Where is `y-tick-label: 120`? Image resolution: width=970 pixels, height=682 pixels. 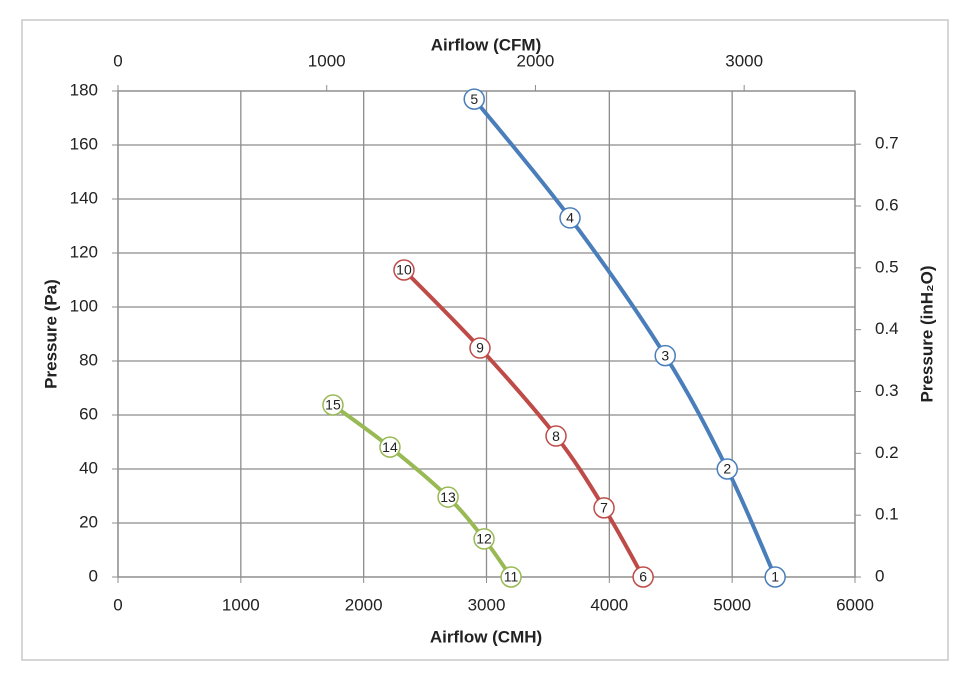
y-tick-label: 120 is located at coordinates (84, 251).